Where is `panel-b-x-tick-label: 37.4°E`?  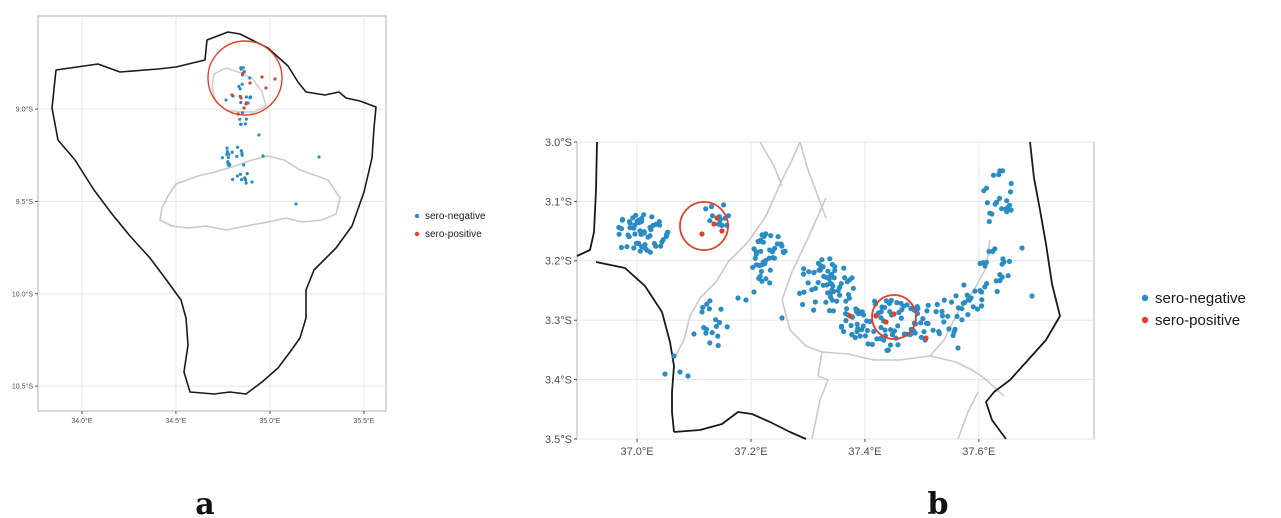 panel-b-x-tick-label: 37.4°E is located at coordinates (864, 452).